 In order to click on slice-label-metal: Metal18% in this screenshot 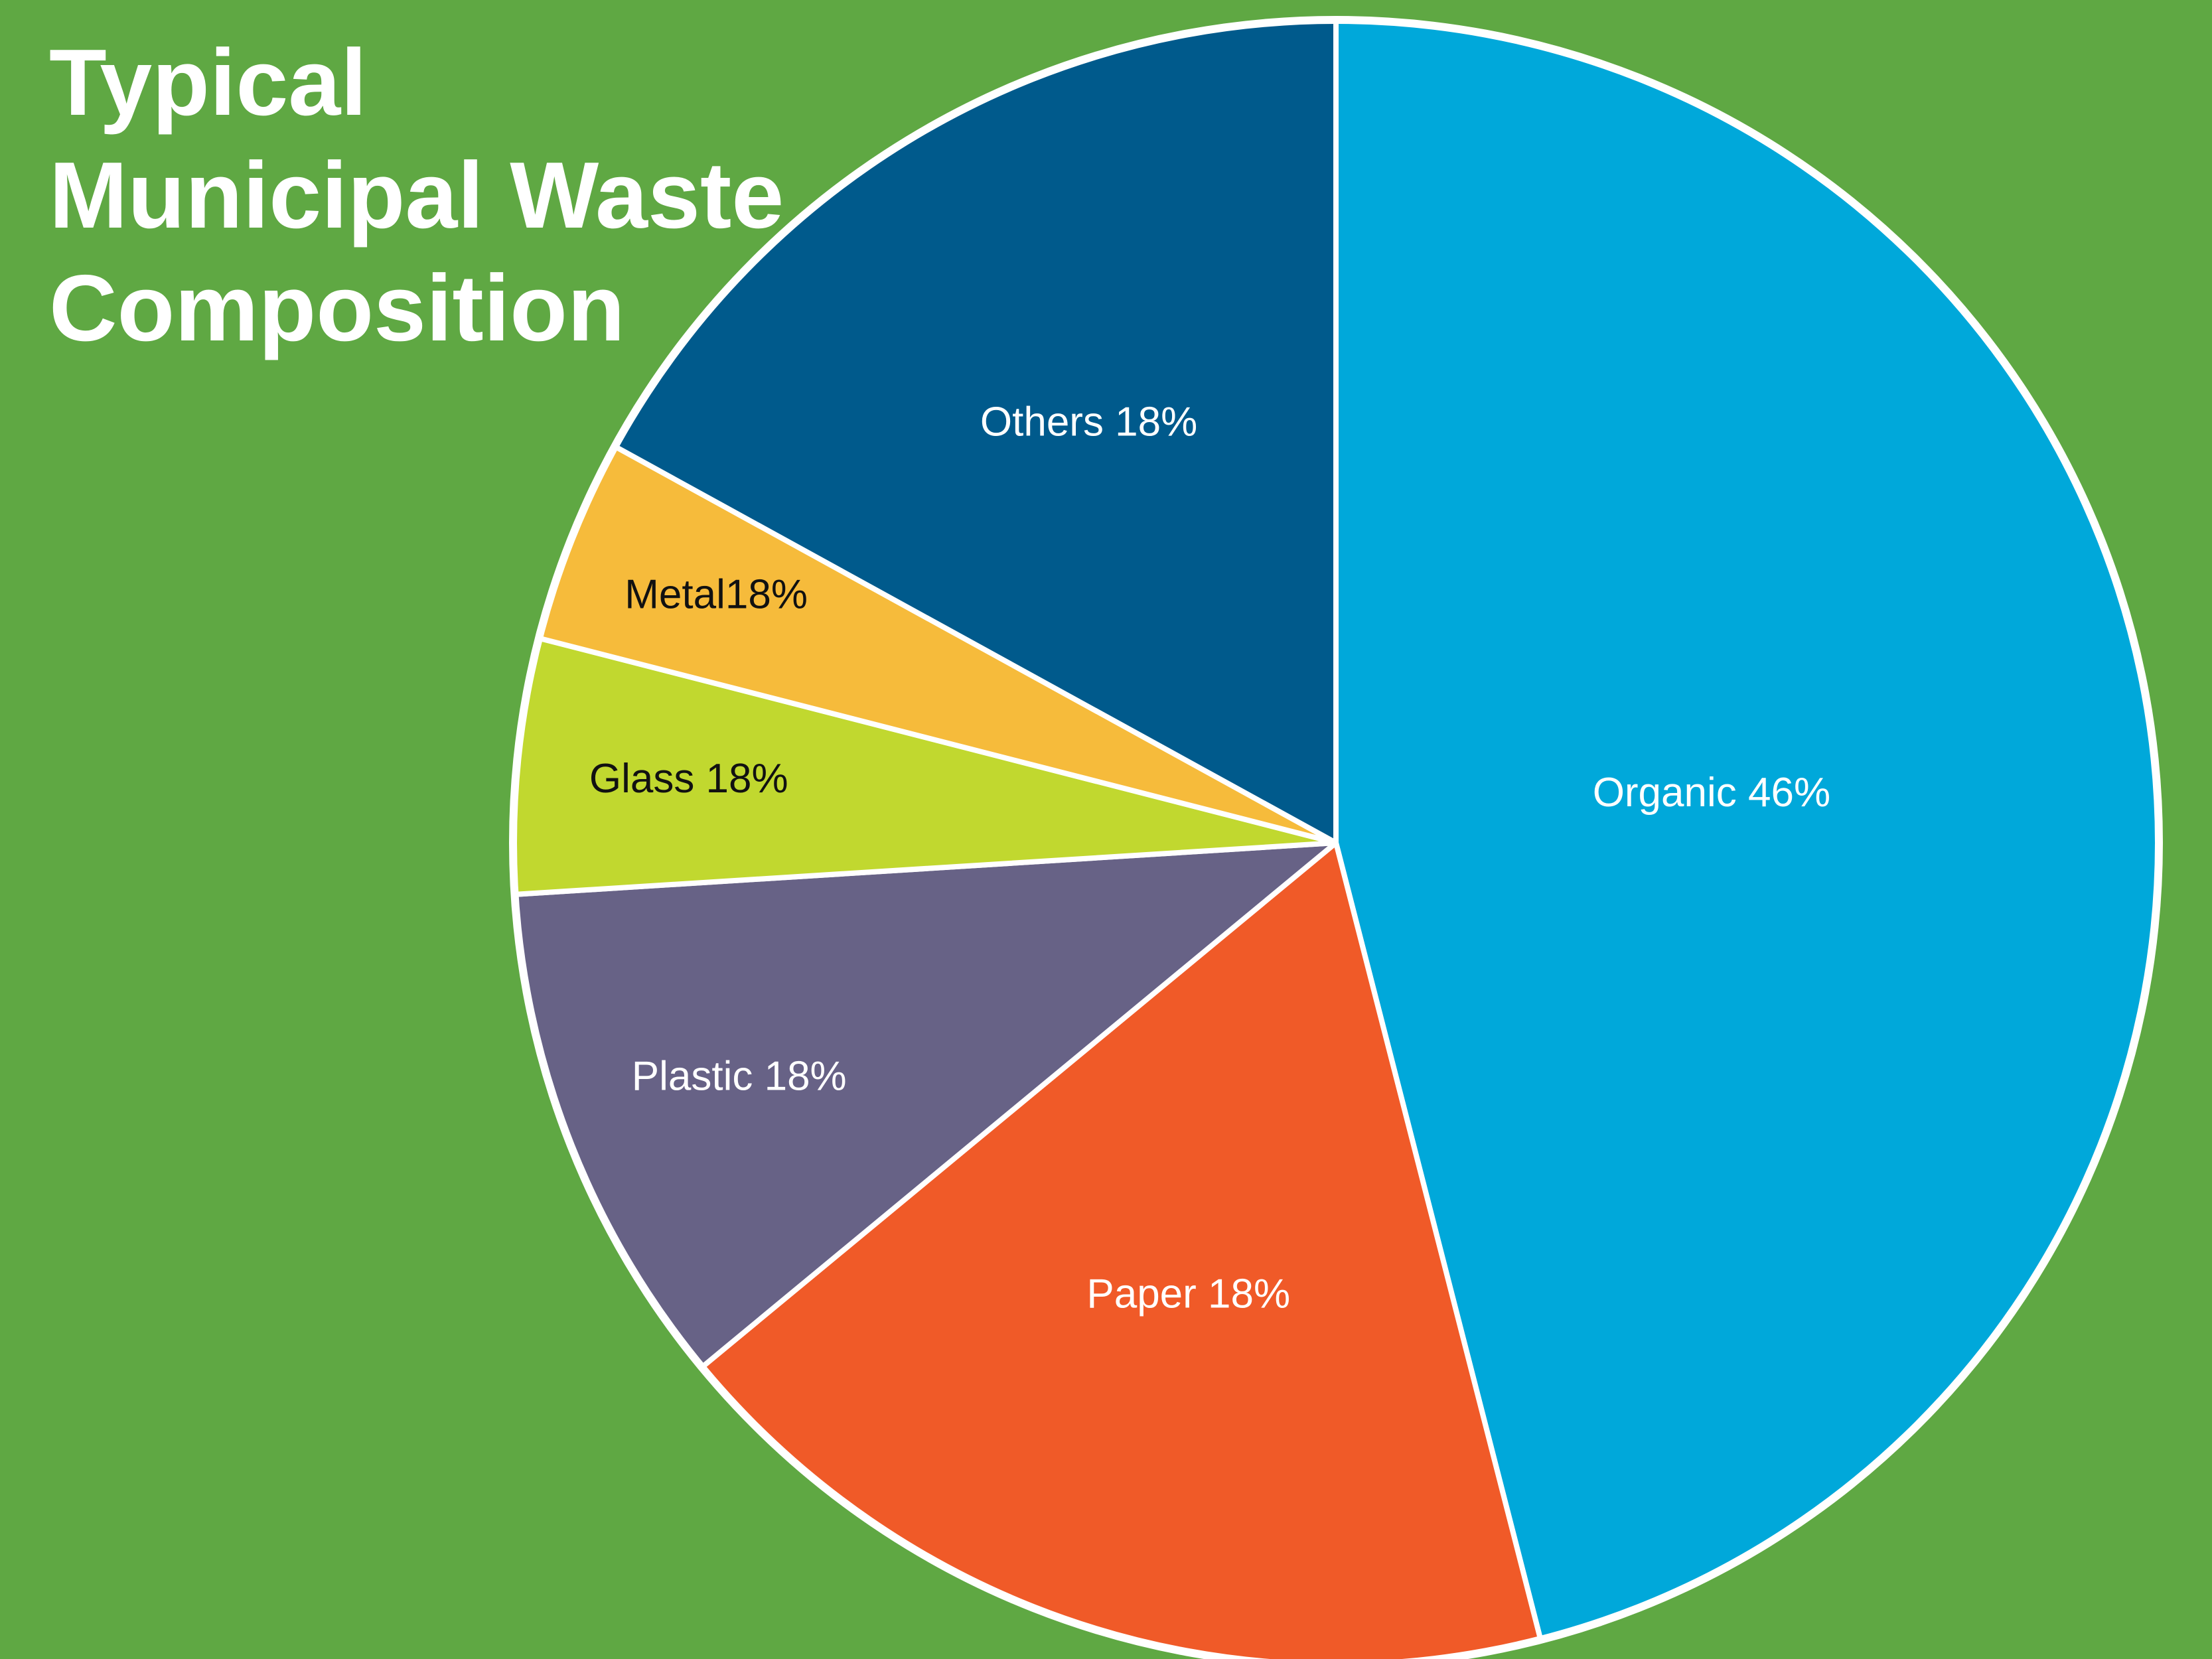, I will do `click(716, 595)`.